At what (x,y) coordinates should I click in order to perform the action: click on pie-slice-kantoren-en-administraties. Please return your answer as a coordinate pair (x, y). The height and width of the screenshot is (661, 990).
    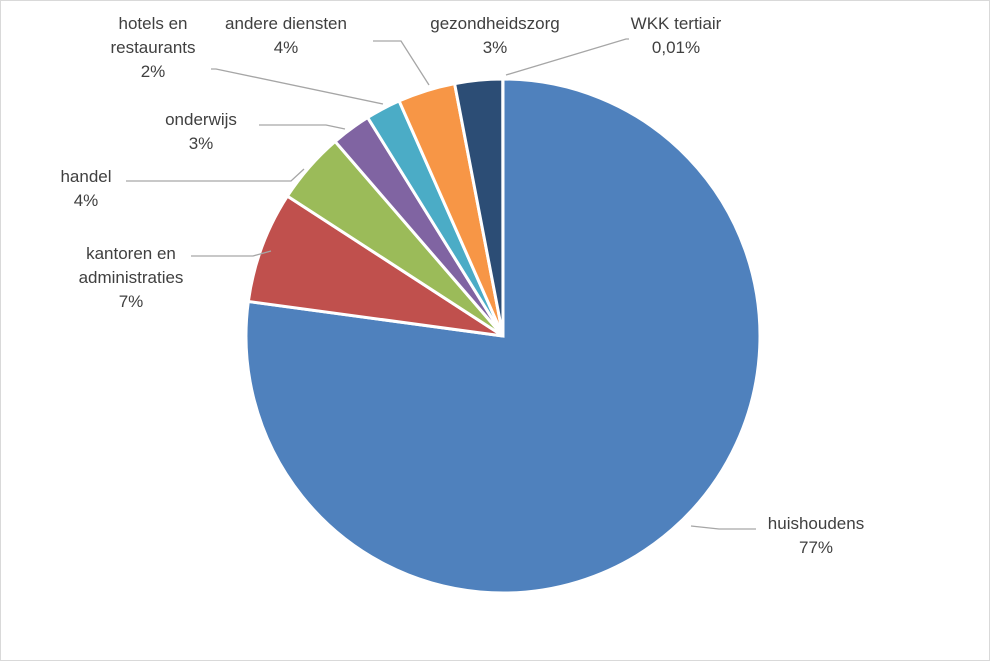
    Looking at the image, I should click on (375, 266).